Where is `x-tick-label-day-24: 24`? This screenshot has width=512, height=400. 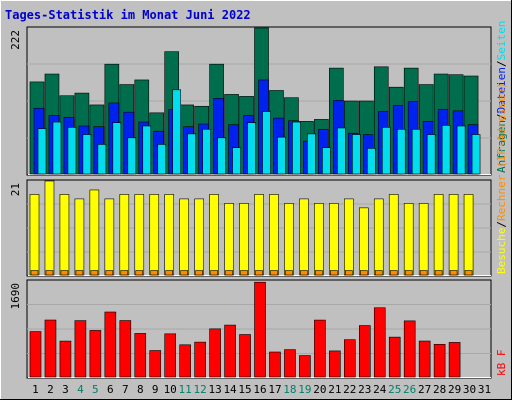
x-tick-label-day-24: 24 is located at coordinates (380, 389).